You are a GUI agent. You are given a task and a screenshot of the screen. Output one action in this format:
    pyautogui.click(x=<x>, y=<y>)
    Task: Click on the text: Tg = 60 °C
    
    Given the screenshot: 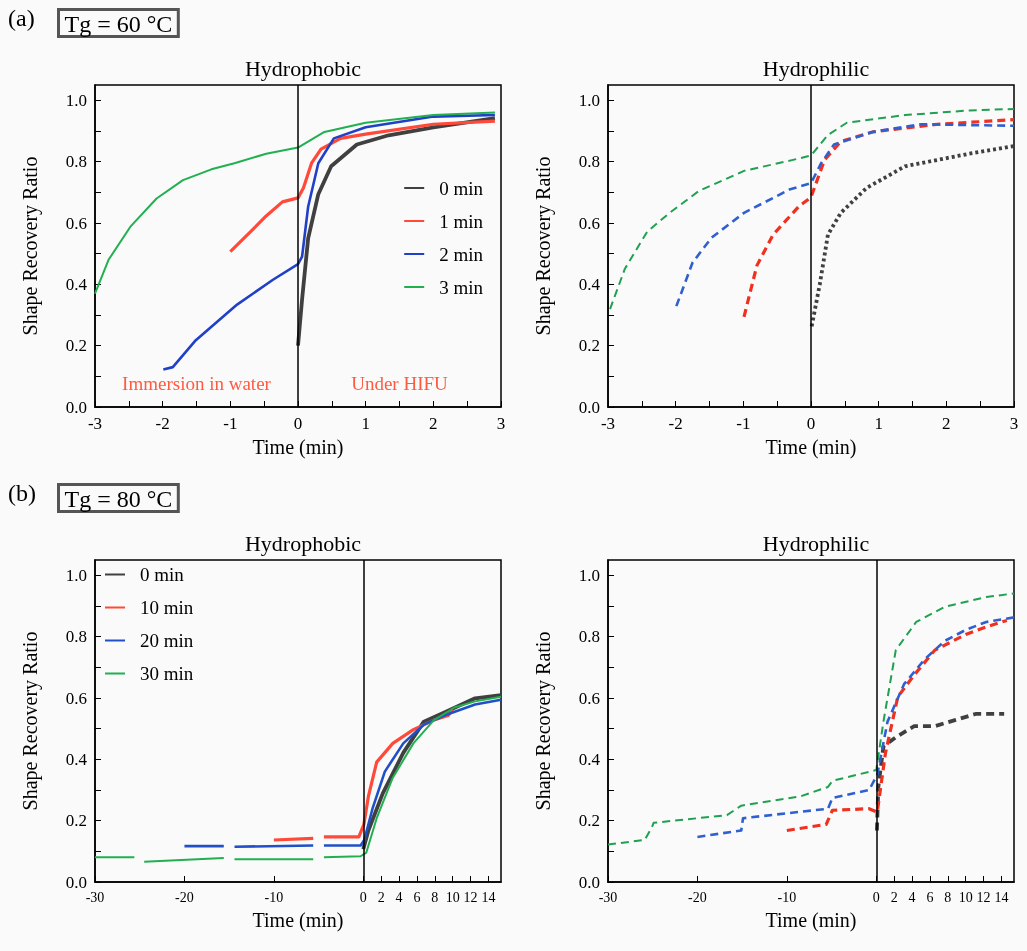 What is the action you would take?
    pyautogui.click(x=118, y=23)
    